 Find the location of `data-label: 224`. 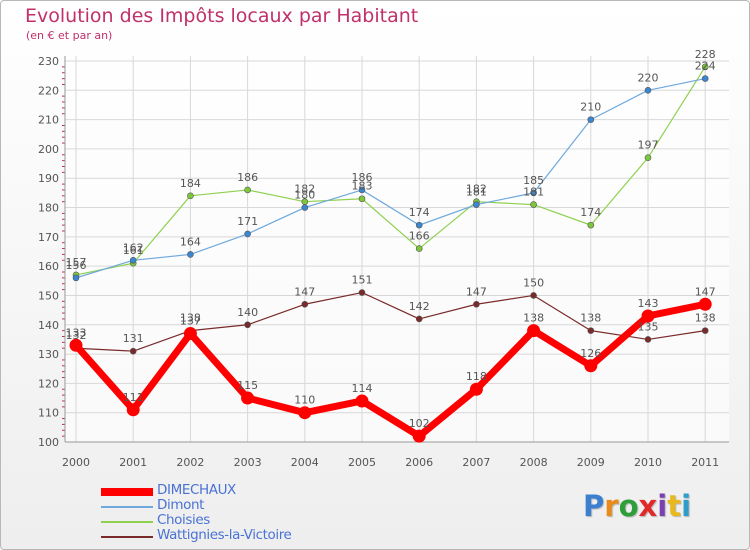

data-label: 224 is located at coordinates (705, 66).